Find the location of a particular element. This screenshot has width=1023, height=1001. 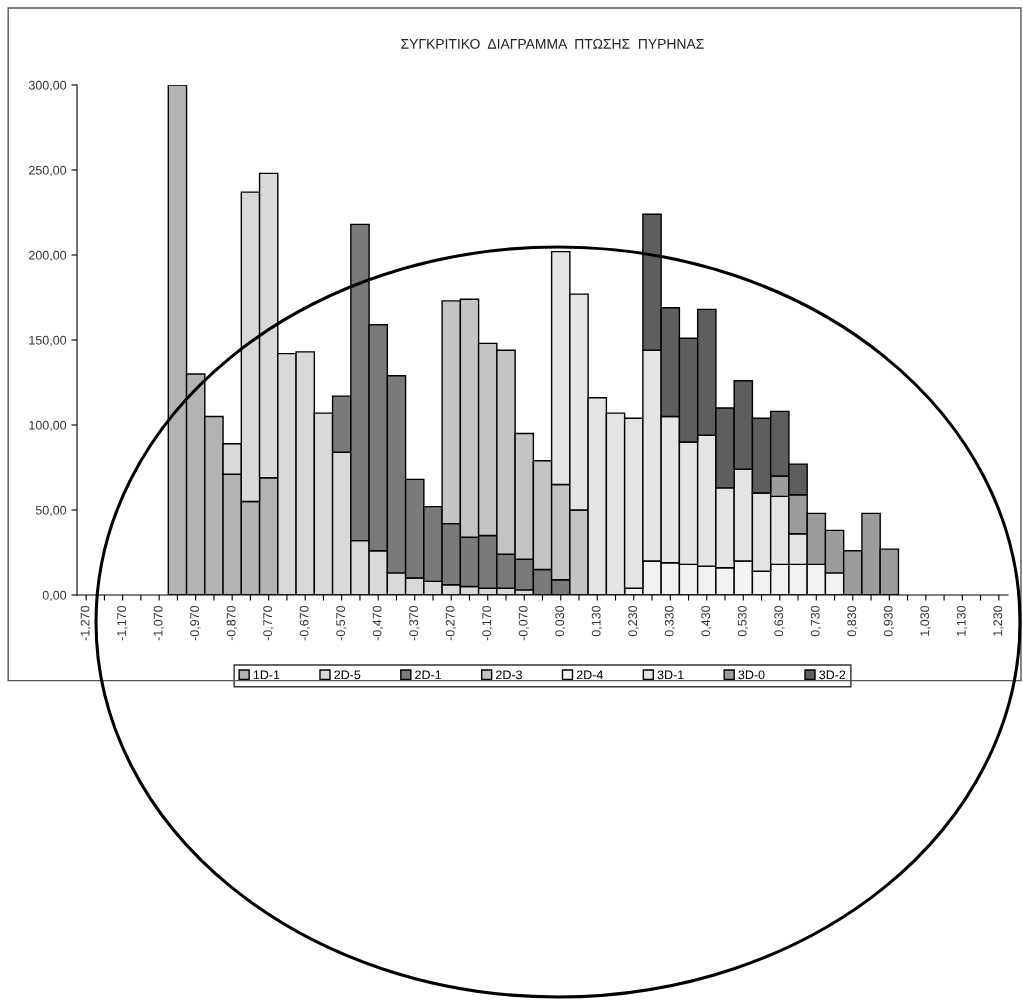

y-tick-label: 0,00 is located at coordinates (54, 596).